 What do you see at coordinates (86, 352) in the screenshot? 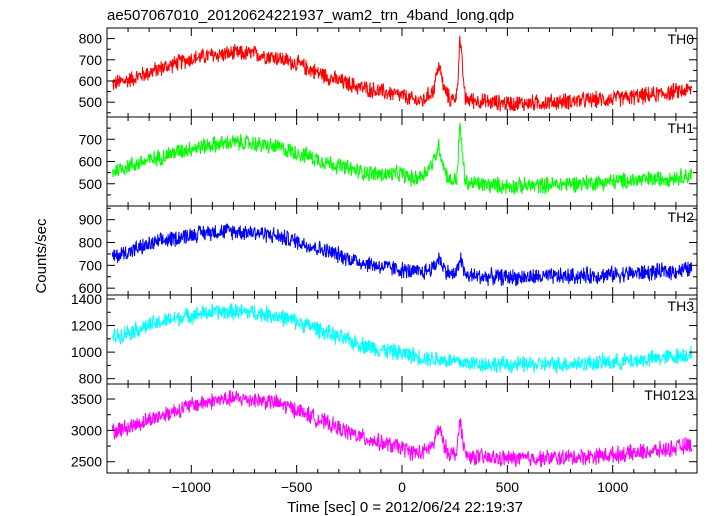
I see `y-tick-label: 1000` at bounding box center [86, 352].